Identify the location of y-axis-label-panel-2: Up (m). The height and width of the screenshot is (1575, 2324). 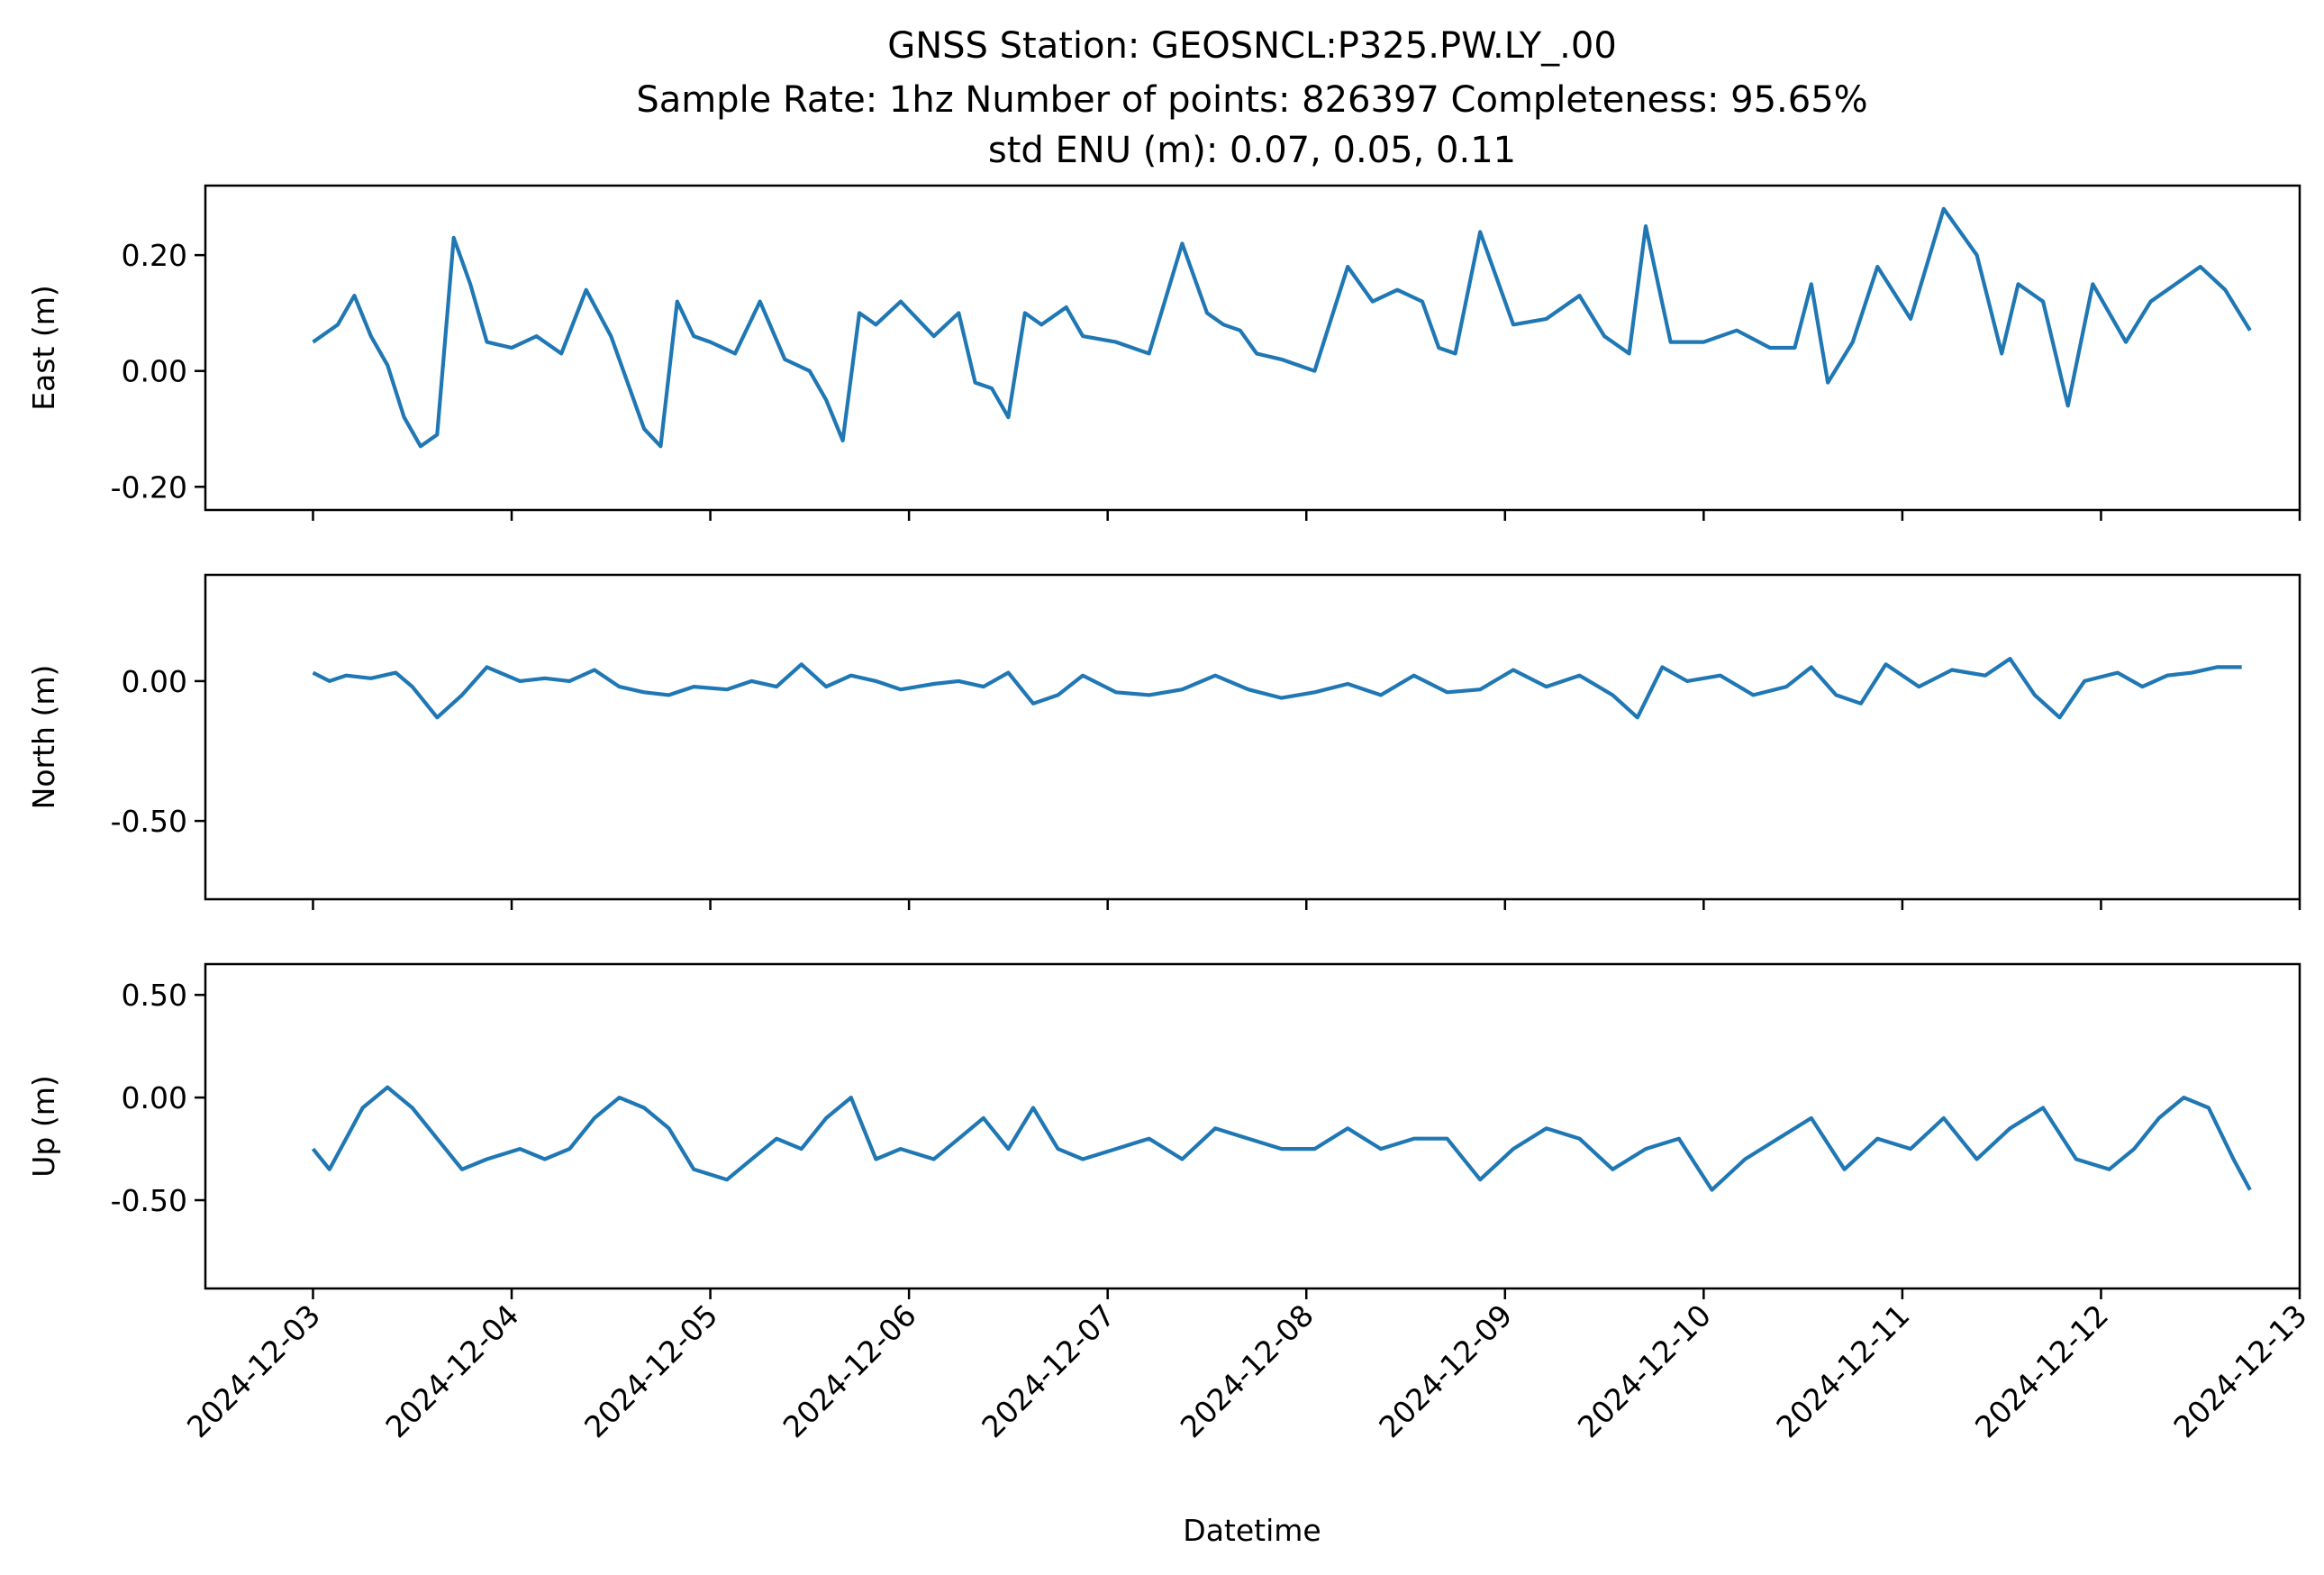
(43, 1126).